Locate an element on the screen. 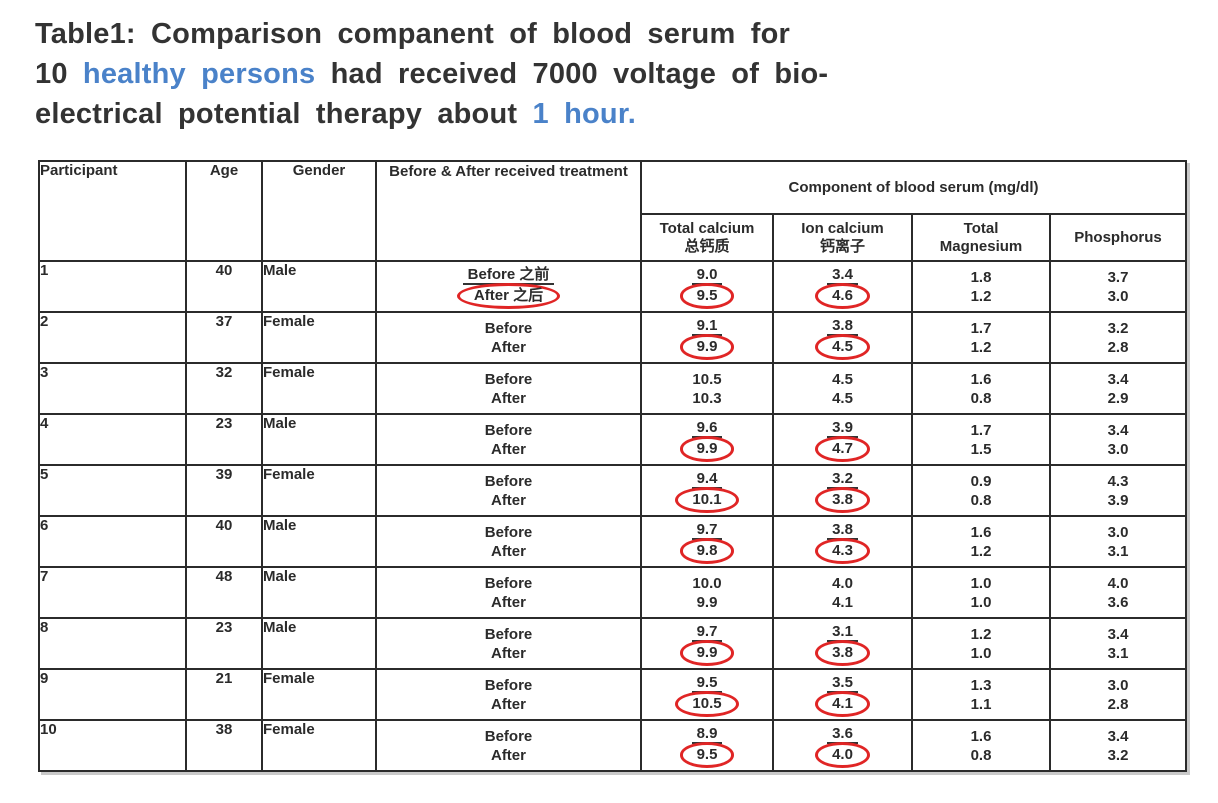  age-cell: 32 is located at coordinates (224, 388).